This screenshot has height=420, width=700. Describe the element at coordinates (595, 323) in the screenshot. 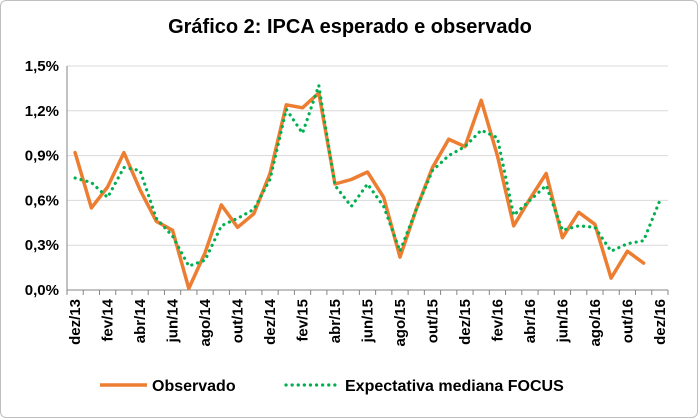

I see `x-tick-label: ago/16` at that location.